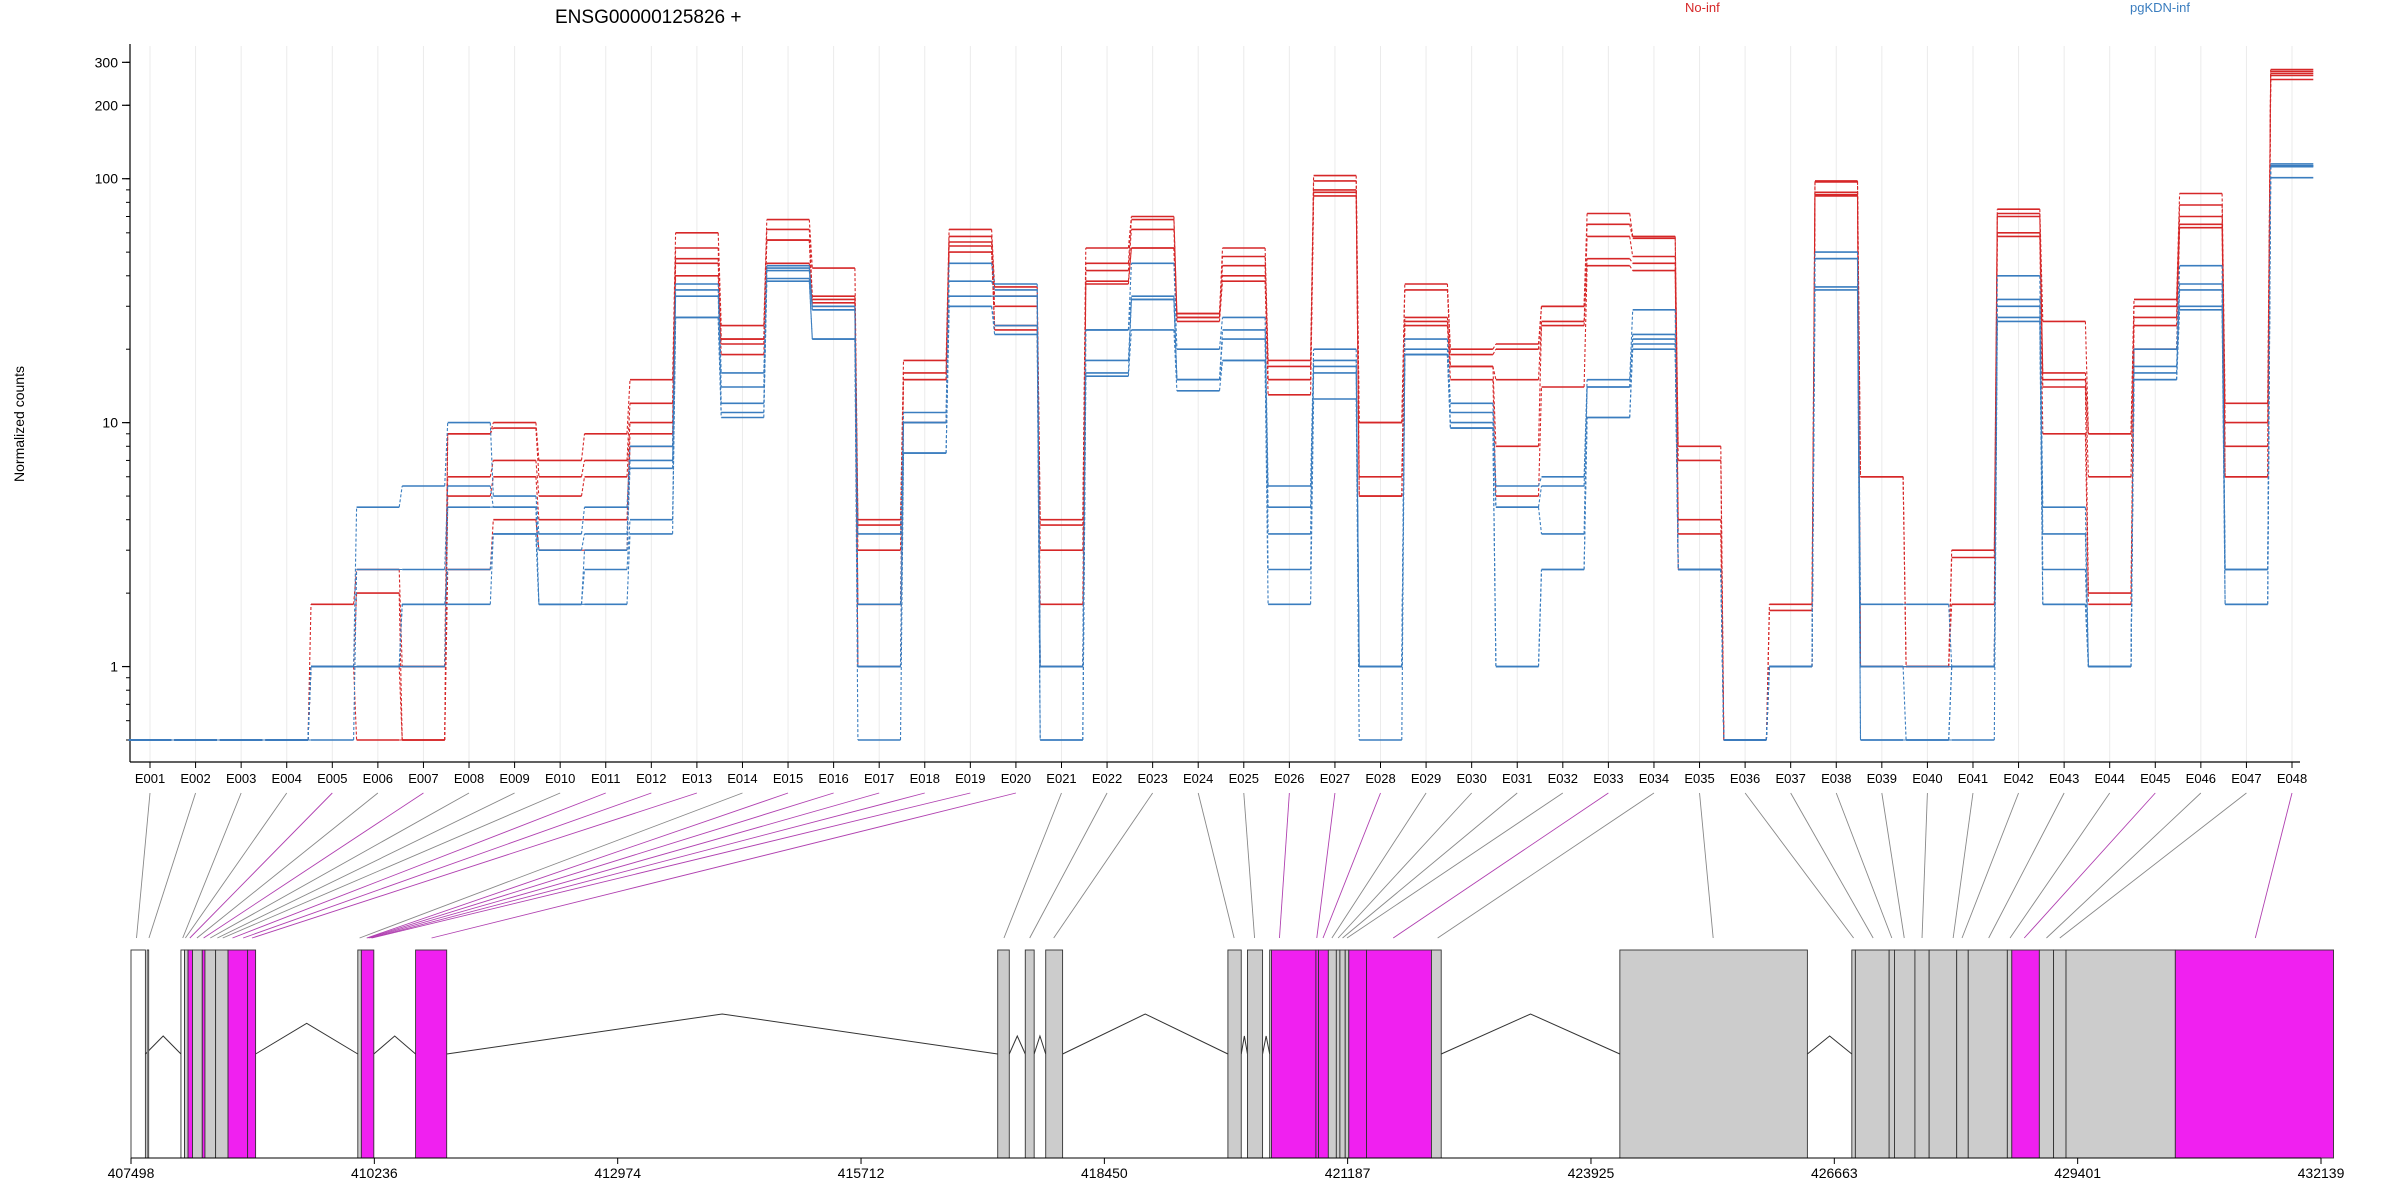 This screenshot has width=2400, height=1200. Describe the element at coordinates (1963, 865) in the screenshot. I see `connector-E041` at that location.